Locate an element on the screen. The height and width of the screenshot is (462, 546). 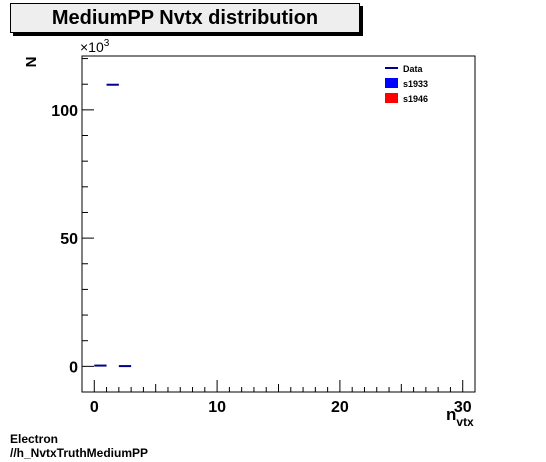
x-axis-label: nvtx is located at coordinates (460, 417).